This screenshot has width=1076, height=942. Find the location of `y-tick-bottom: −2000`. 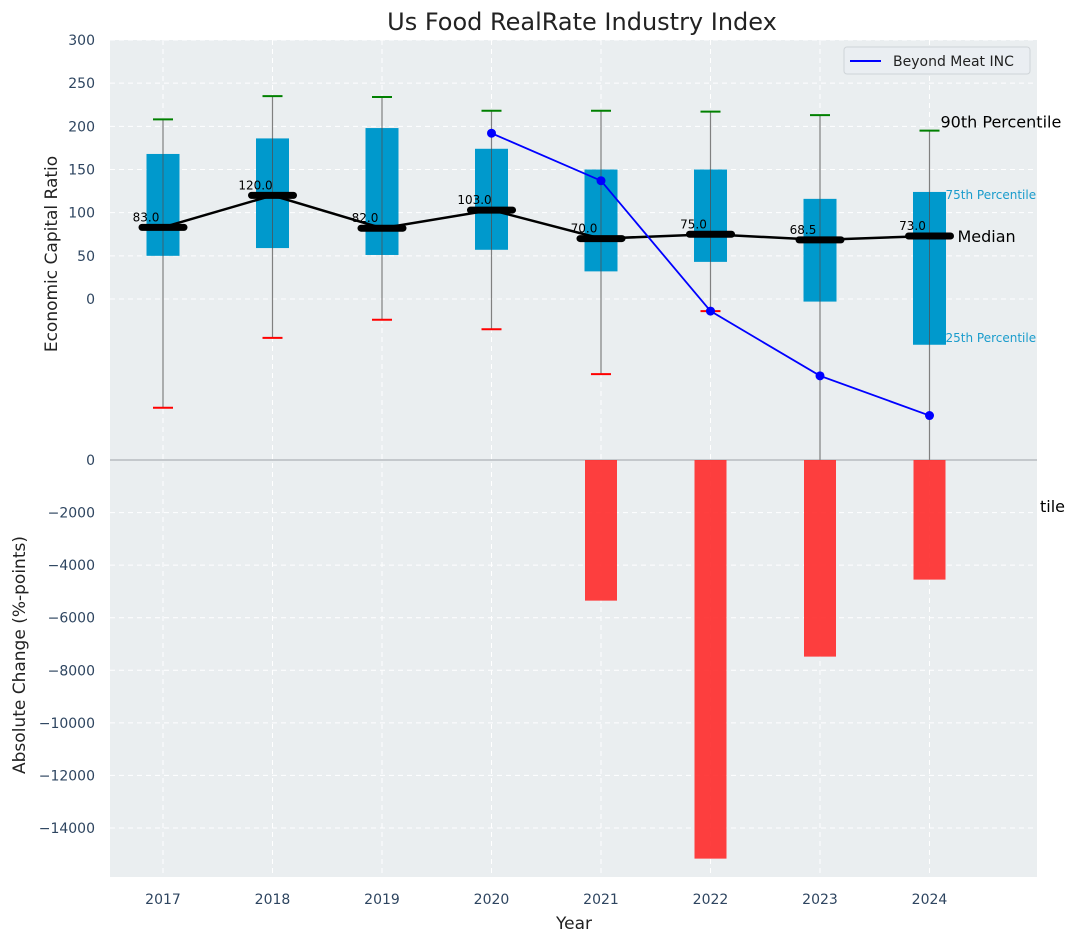

y-tick-bottom: −2000 is located at coordinates (71, 514).